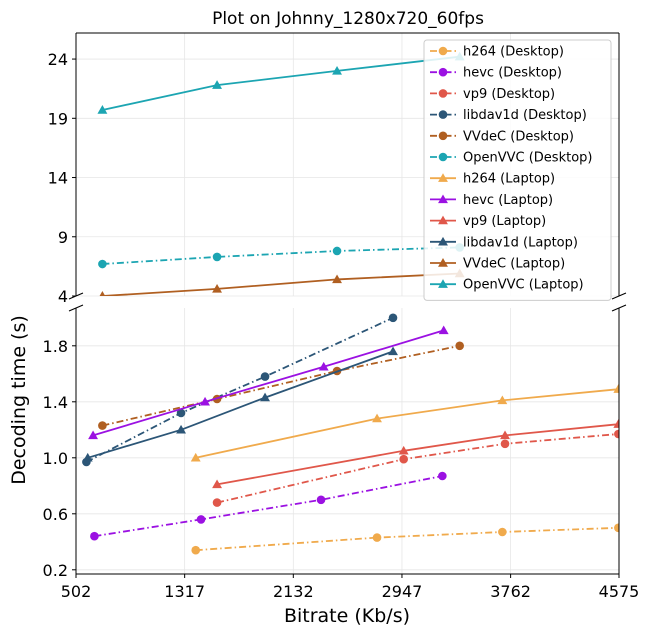 This screenshot has width=653, height=636. I want to click on y-tick-label: 1.0, so click(55, 458).